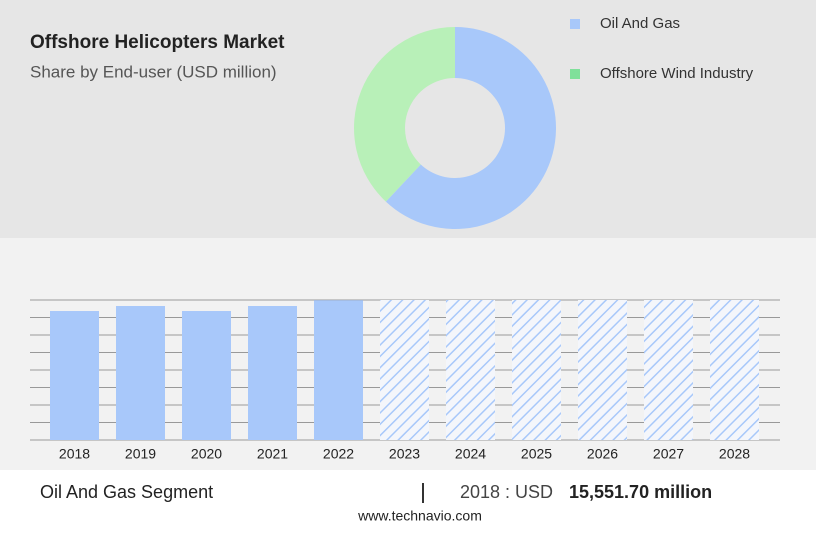  I want to click on x-tick-label: 2018, so click(74, 454).